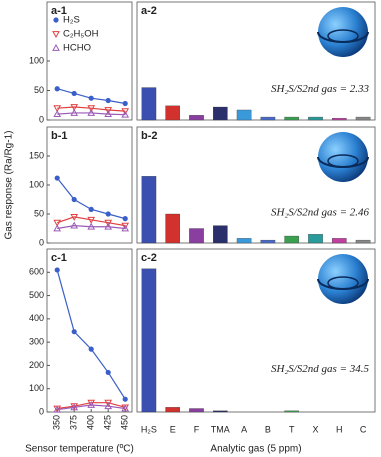  Describe the element at coordinates (59, 258) in the screenshot. I see `panel-label: c-1` at that location.